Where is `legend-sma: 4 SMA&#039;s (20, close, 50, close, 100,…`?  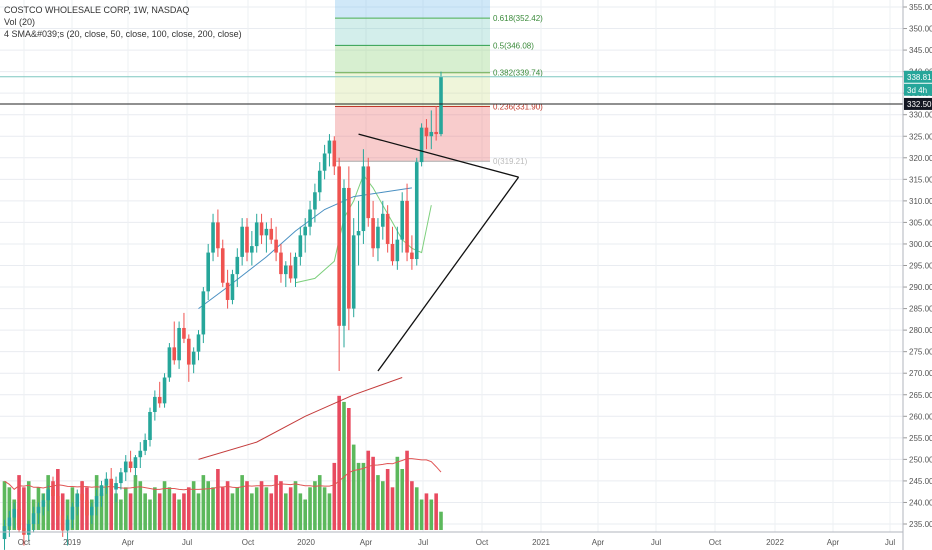 legend-sma: 4 SMA&#039;s (20, close, 50, close, 100,… is located at coordinates (123, 34).